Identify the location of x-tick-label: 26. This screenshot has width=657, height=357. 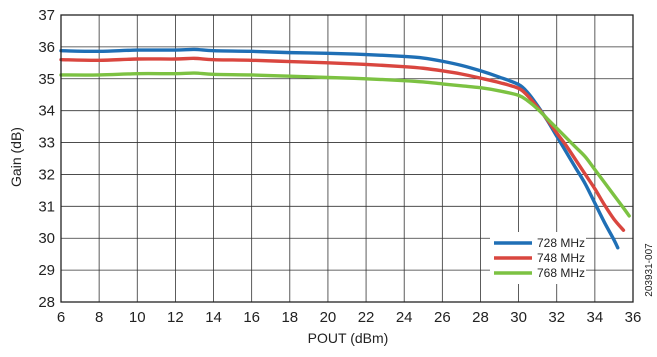
(442, 317).